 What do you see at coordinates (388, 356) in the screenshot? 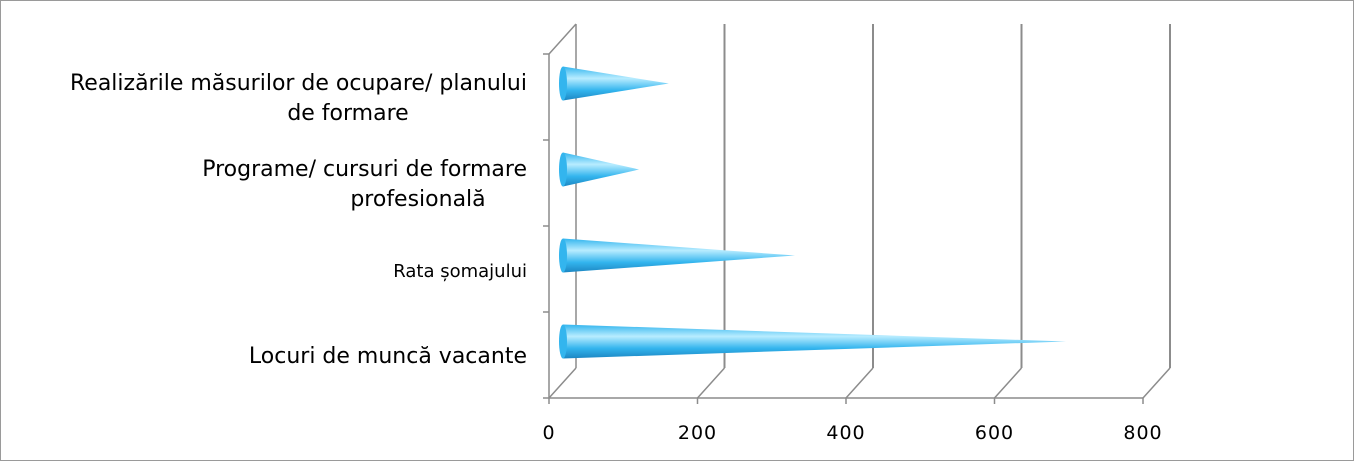
I see `category-label: Locuri de muncă vacante` at bounding box center [388, 356].